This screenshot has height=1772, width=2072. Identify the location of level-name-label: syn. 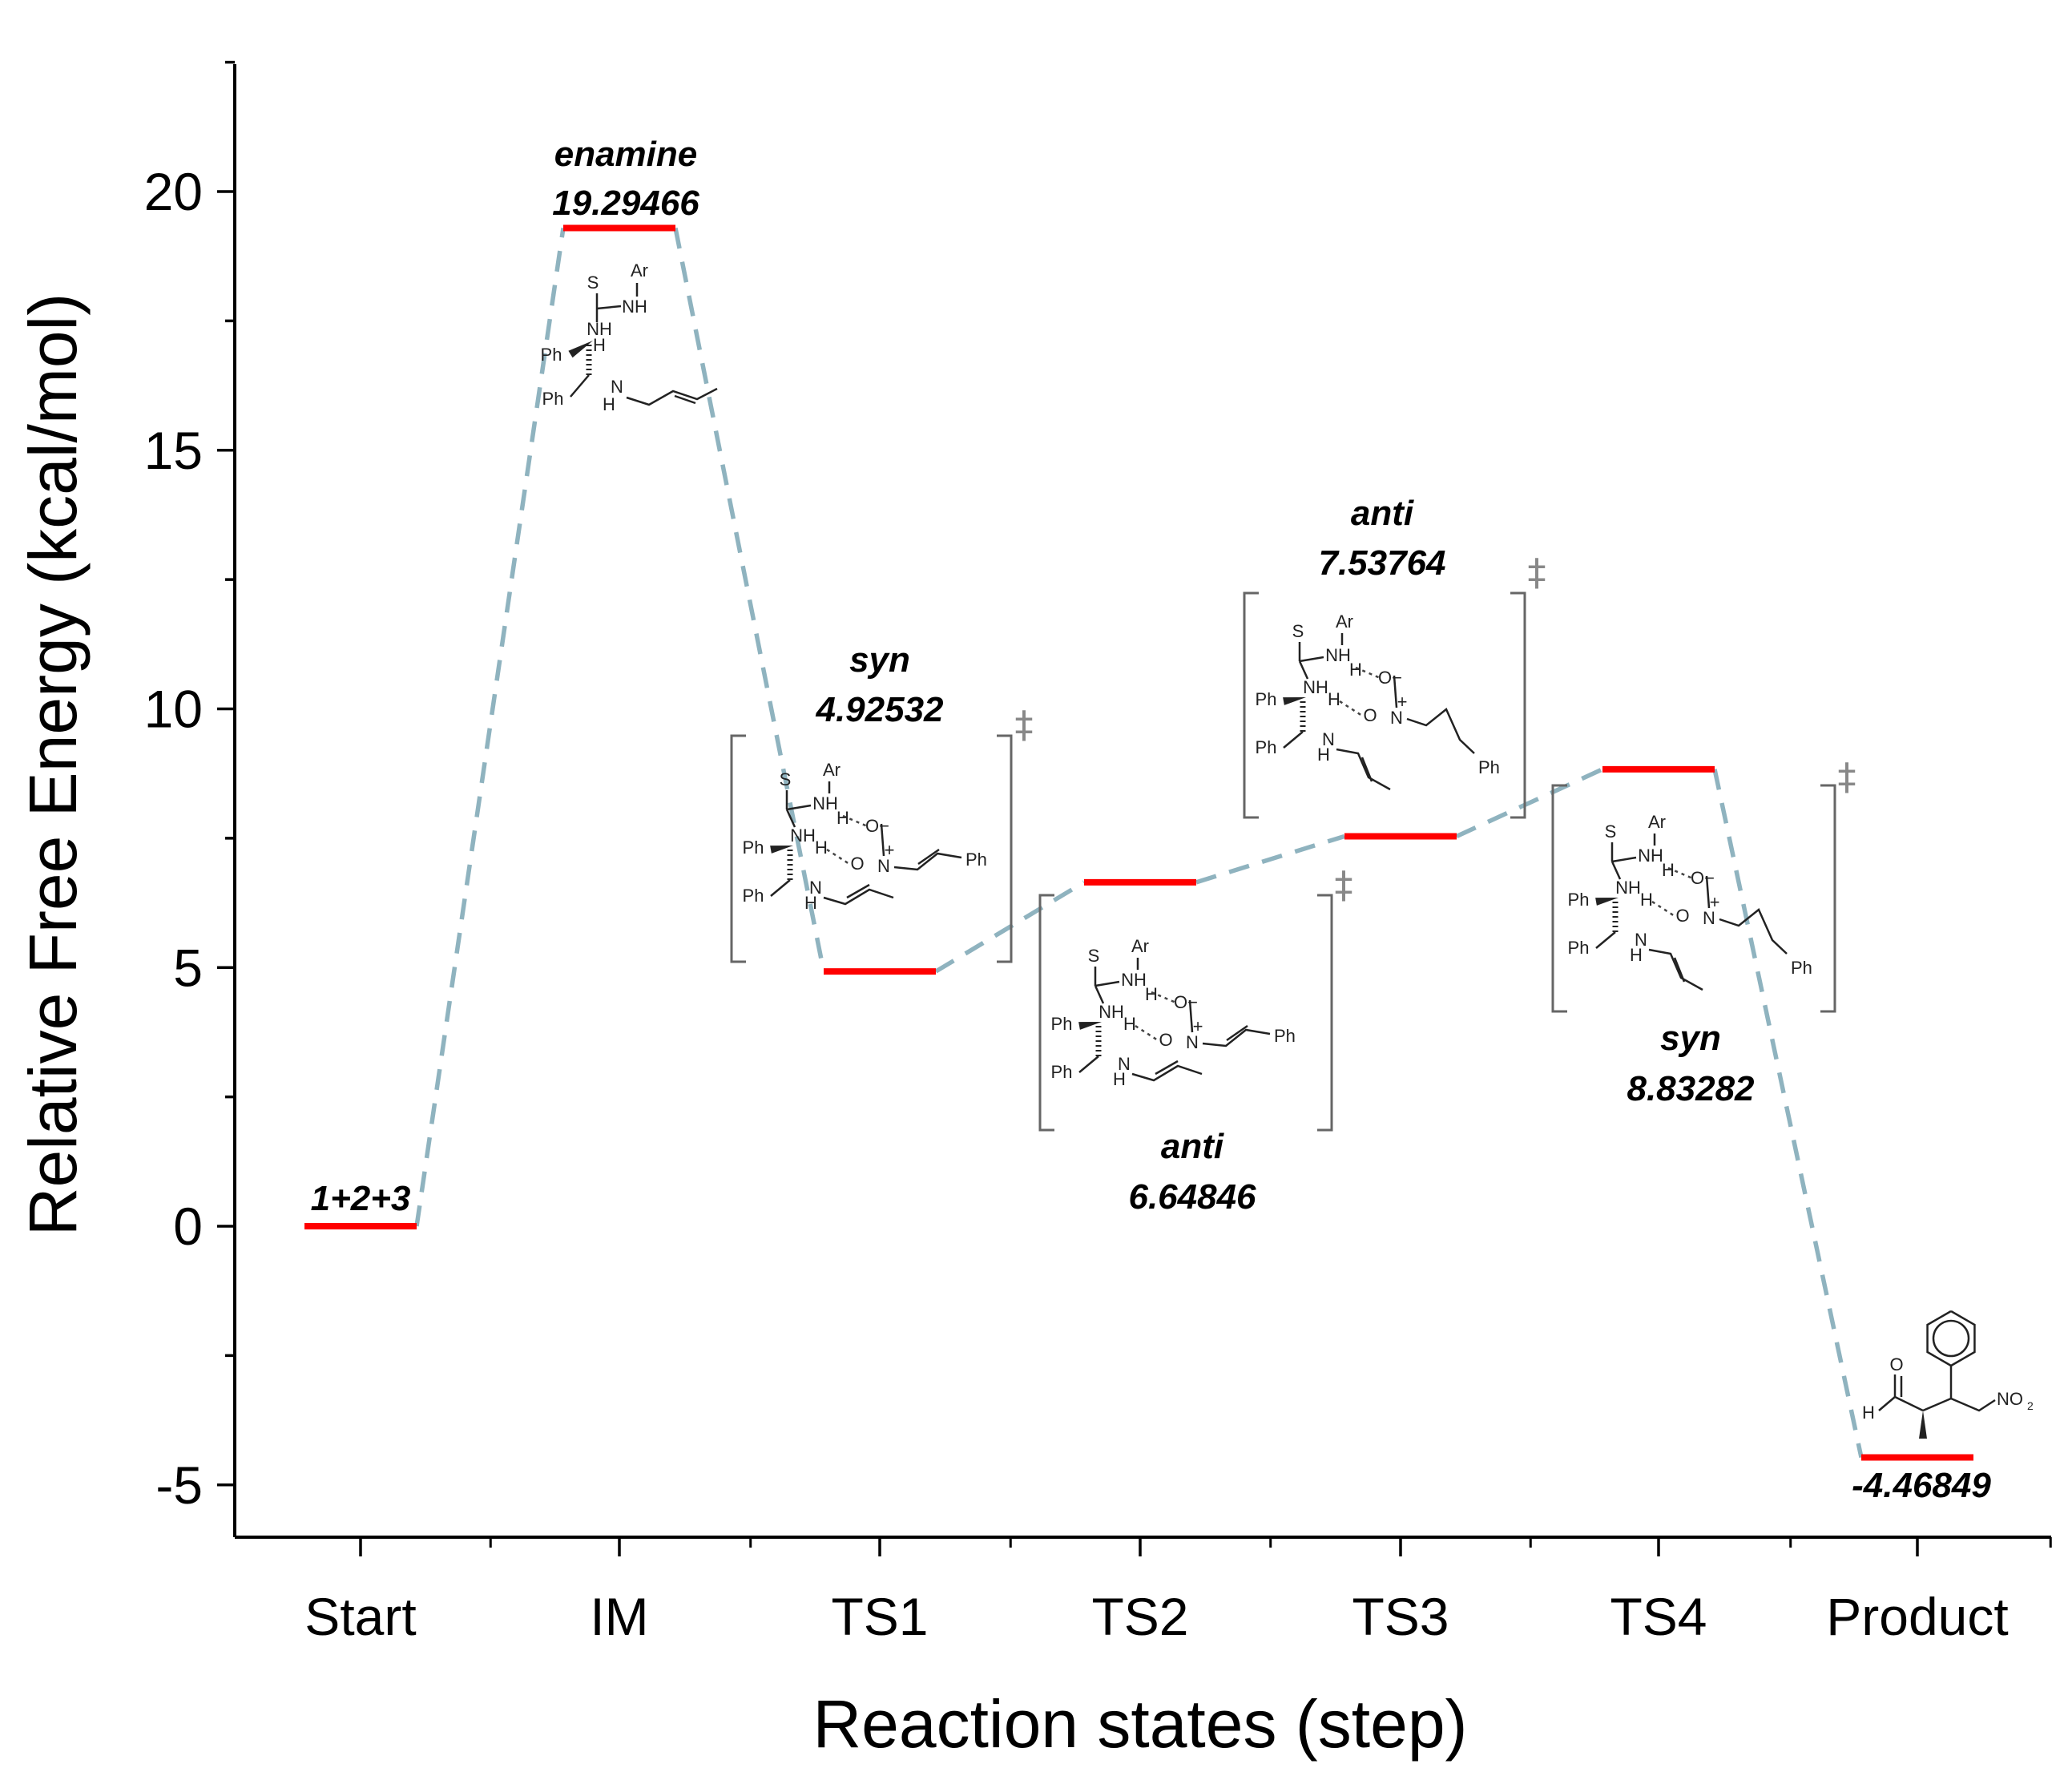
(879, 660).